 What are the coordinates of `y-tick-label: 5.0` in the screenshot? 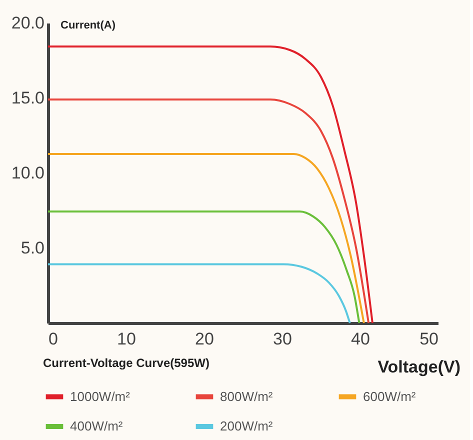 It's located at (32, 248).